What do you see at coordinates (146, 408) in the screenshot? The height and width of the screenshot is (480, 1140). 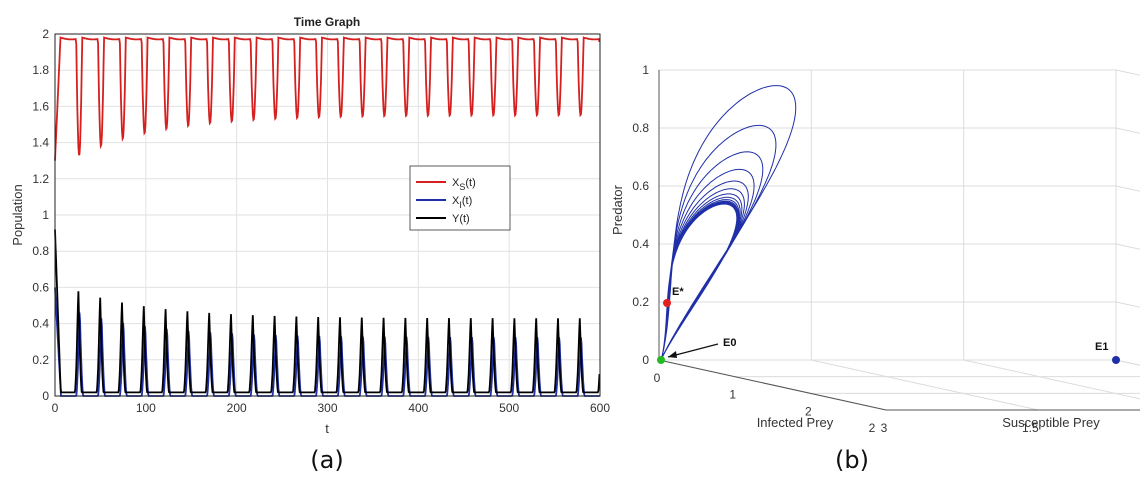 I see `x-tick-label: 100` at bounding box center [146, 408].